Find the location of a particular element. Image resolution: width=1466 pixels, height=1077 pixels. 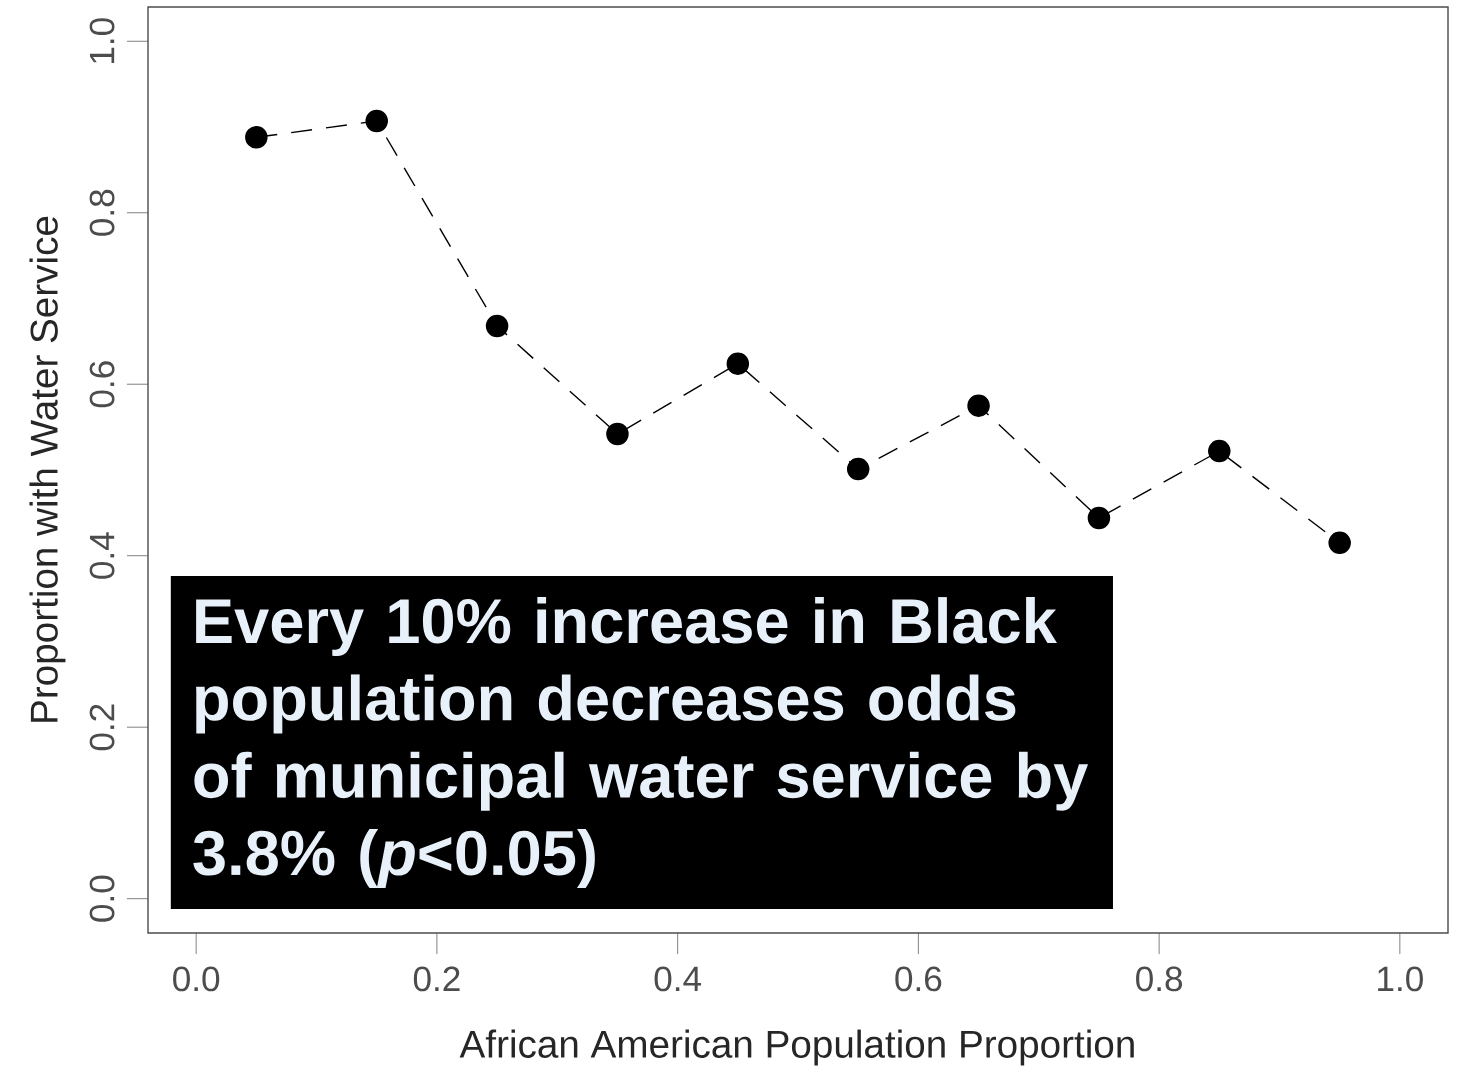

x-tick-label: 0.6 is located at coordinates (918, 979).